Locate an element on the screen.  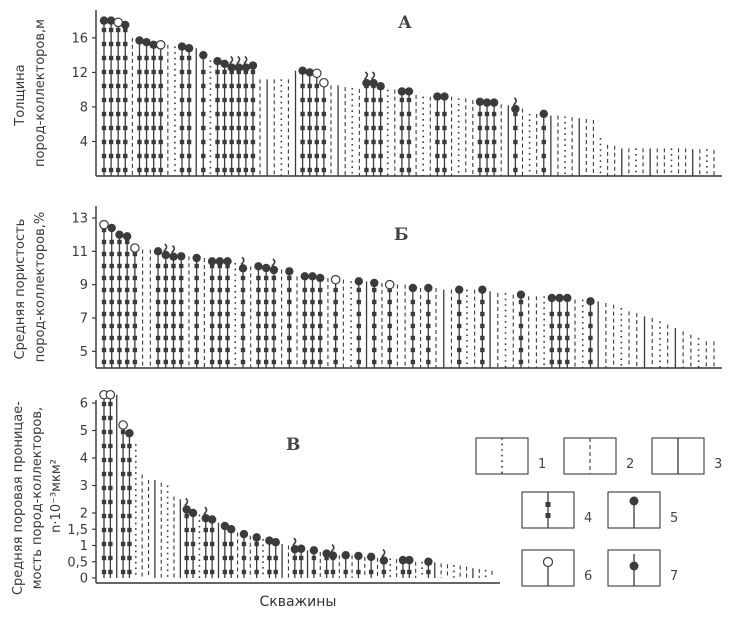
panel-b-title: Б is located at coordinates (401, 235).